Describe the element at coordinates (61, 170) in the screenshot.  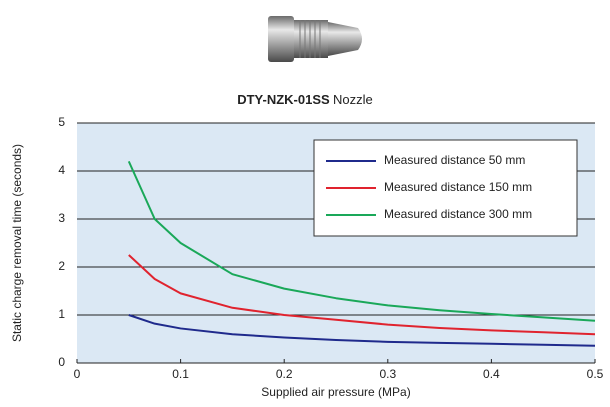
I see `y-tick-label: 4` at that location.